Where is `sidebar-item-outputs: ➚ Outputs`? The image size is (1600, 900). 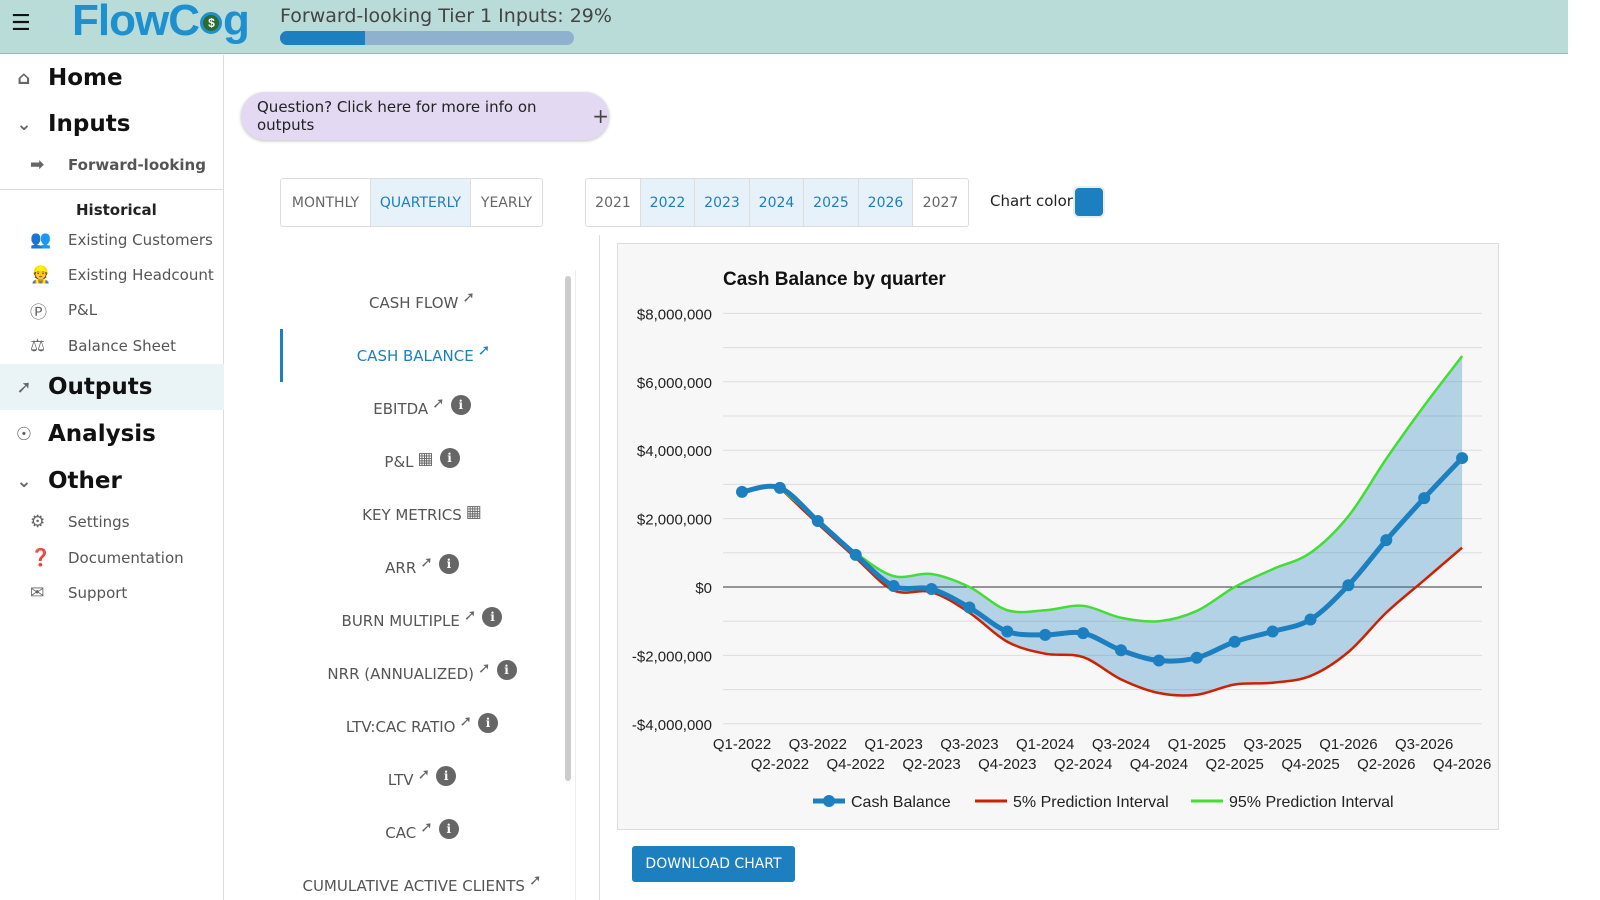
sidebar-item-outputs: ➚ Outputs is located at coordinates (112, 387).